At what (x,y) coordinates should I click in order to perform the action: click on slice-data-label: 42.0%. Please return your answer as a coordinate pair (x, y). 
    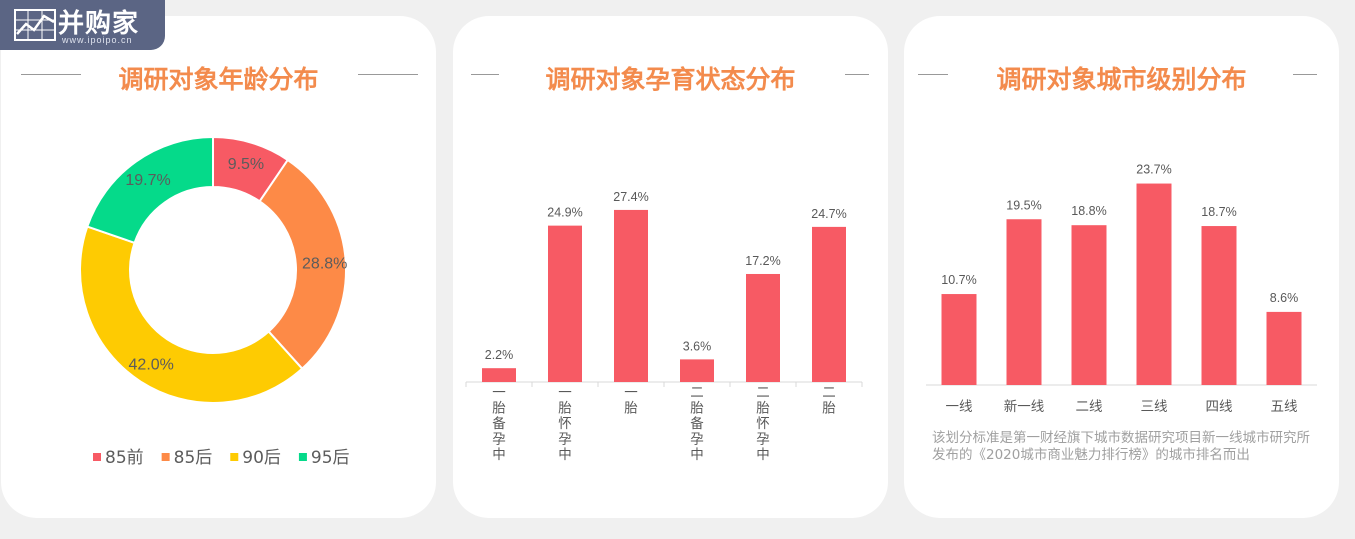
    Looking at the image, I should click on (151, 364).